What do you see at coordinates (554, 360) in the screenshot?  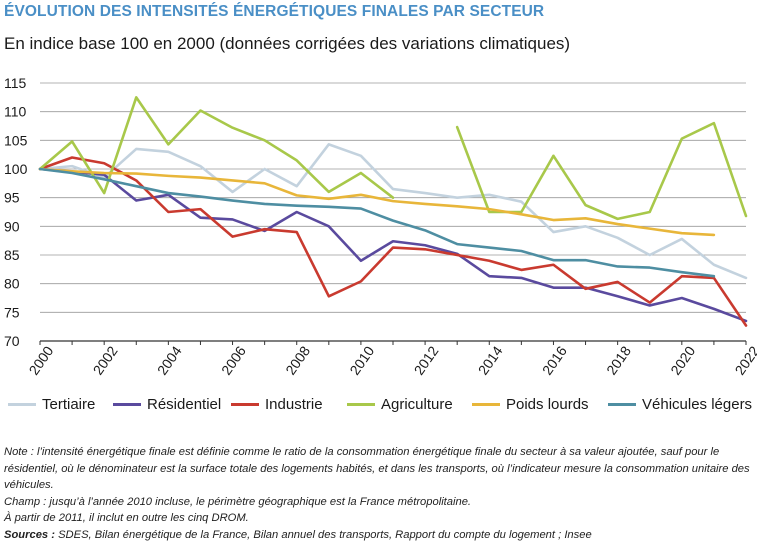 I see `x-tick-label: 2016` at bounding box center [554, 360].